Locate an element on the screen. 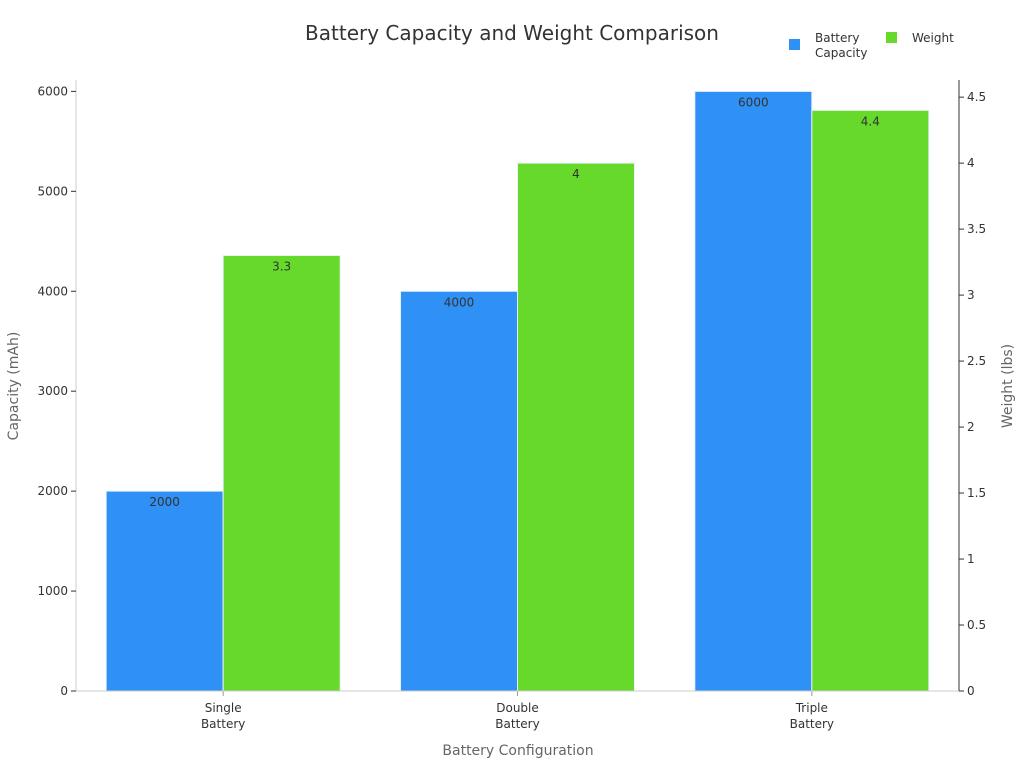  y-tick-label: 2000 is located at coordinates (52, 491).